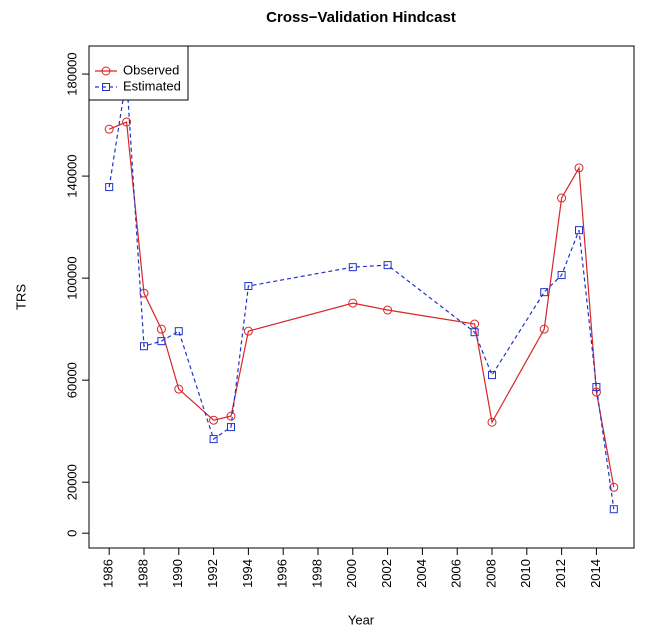 This screenshot has width=646, height=633. What do you see at coordinates (247, 573) in the screenshot?
I see `x-tick-label: 1994` at bounding box center [247, 573].